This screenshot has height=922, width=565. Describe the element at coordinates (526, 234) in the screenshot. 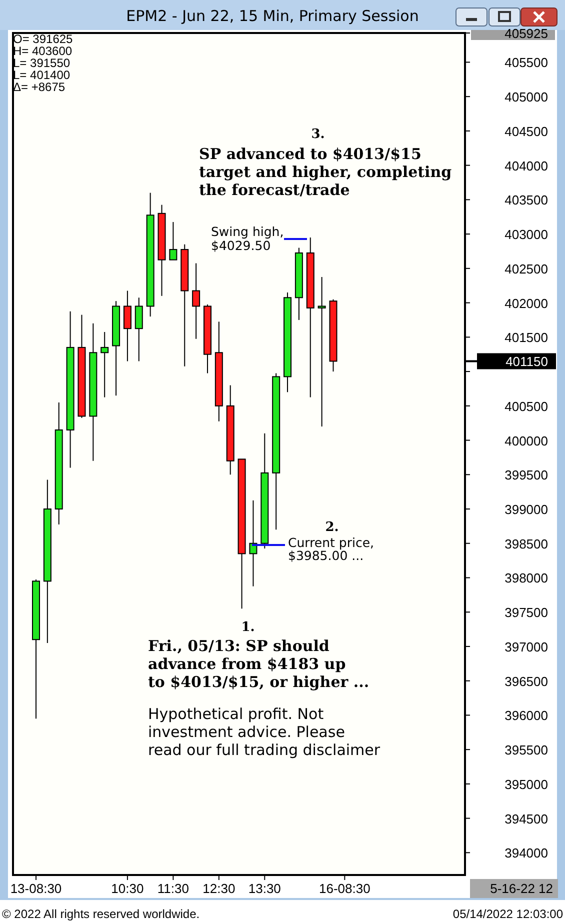

I see `y-tick-label: 403000` at that location.